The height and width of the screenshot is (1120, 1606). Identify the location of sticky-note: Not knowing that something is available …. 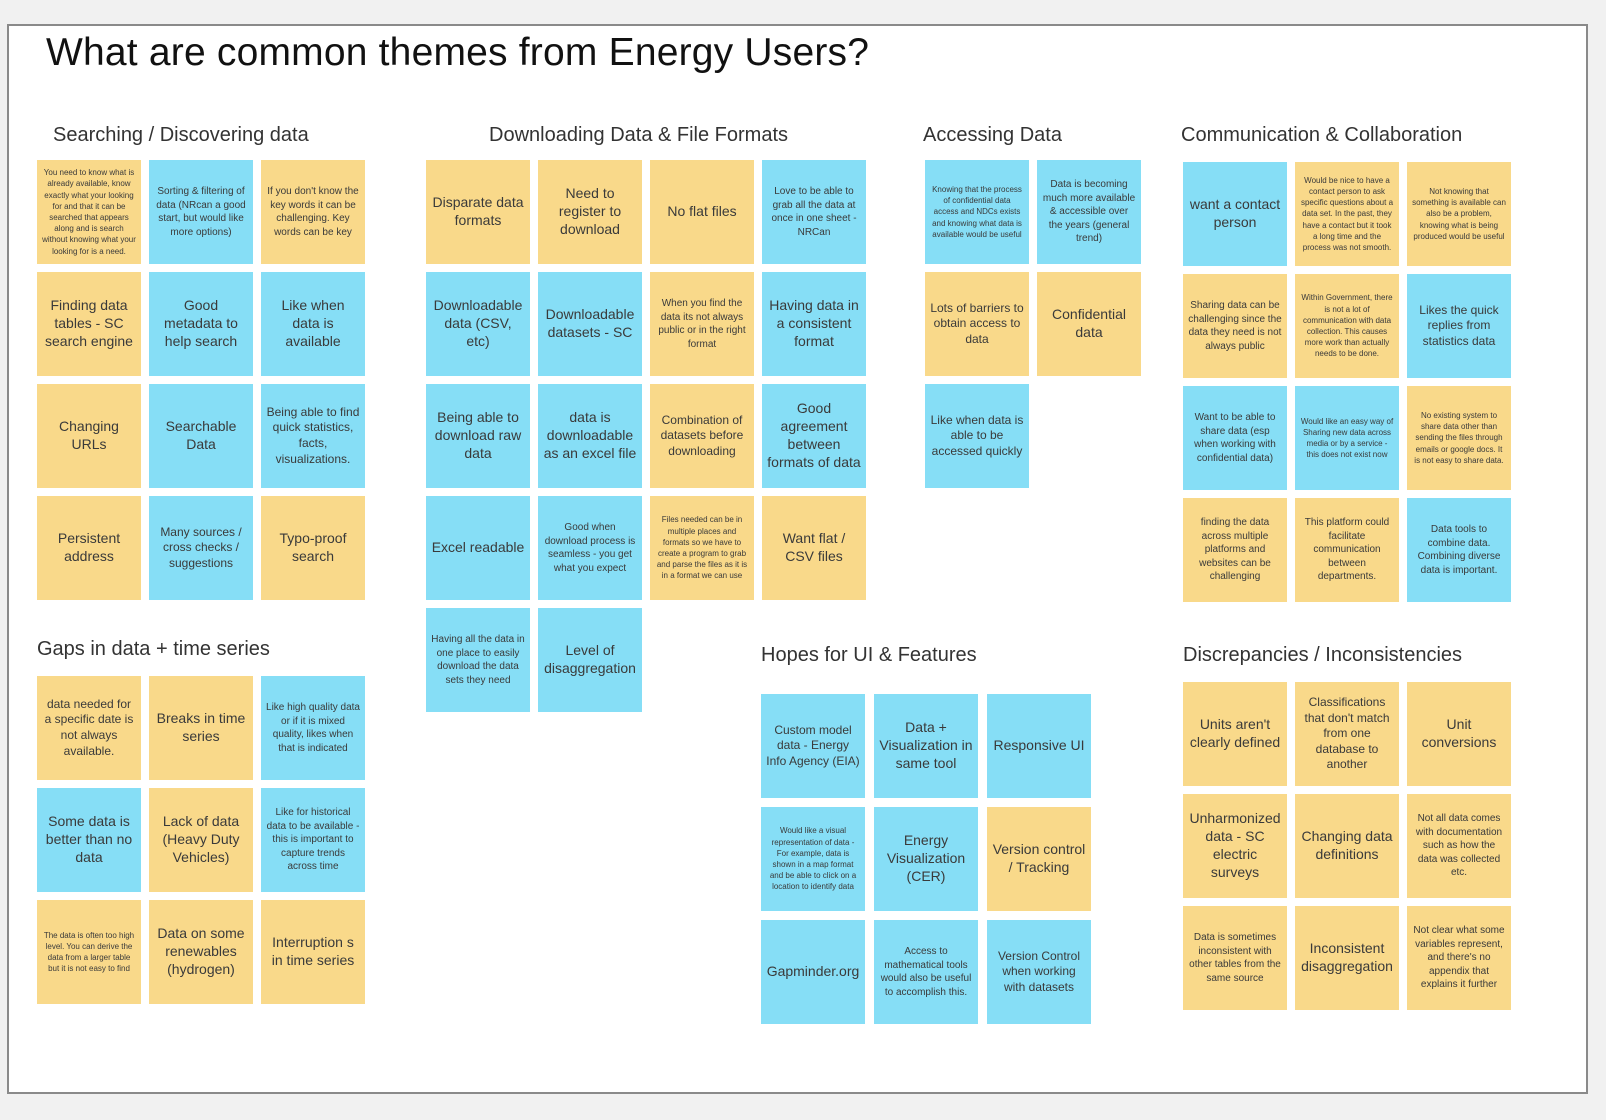
(1459, 214).